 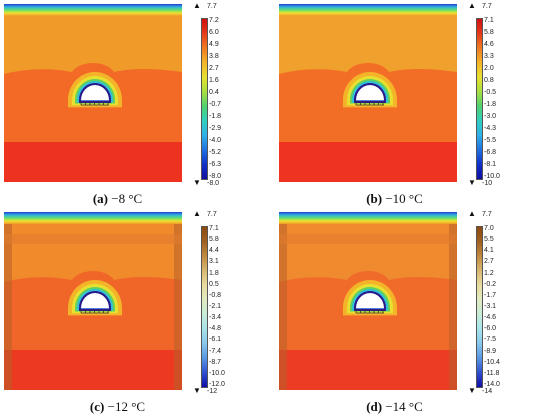 What do you see at coordinates (490, 152) in the screenshot?
I see `legend-tick-label: -6.8` at bounding box center [490, 152].